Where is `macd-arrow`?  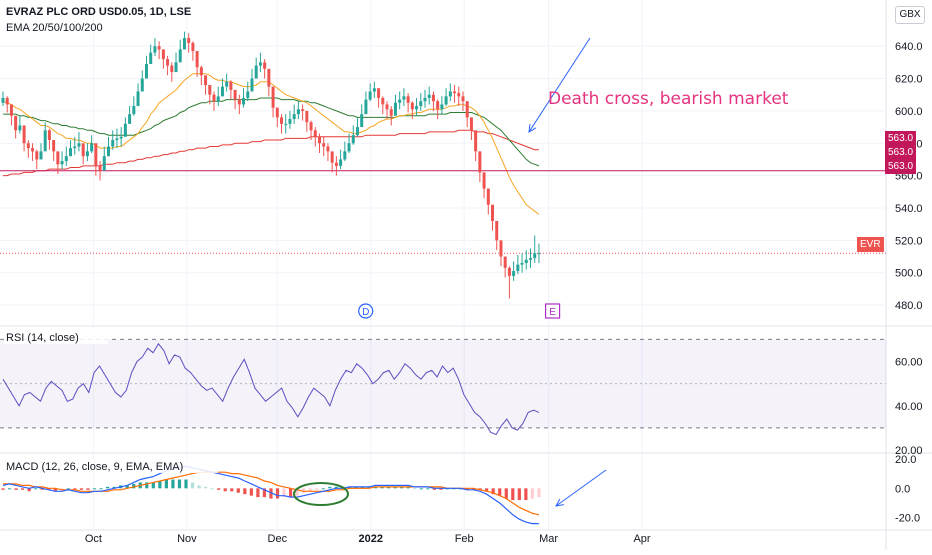 macd-arrow is located at coordinates (581, 488).